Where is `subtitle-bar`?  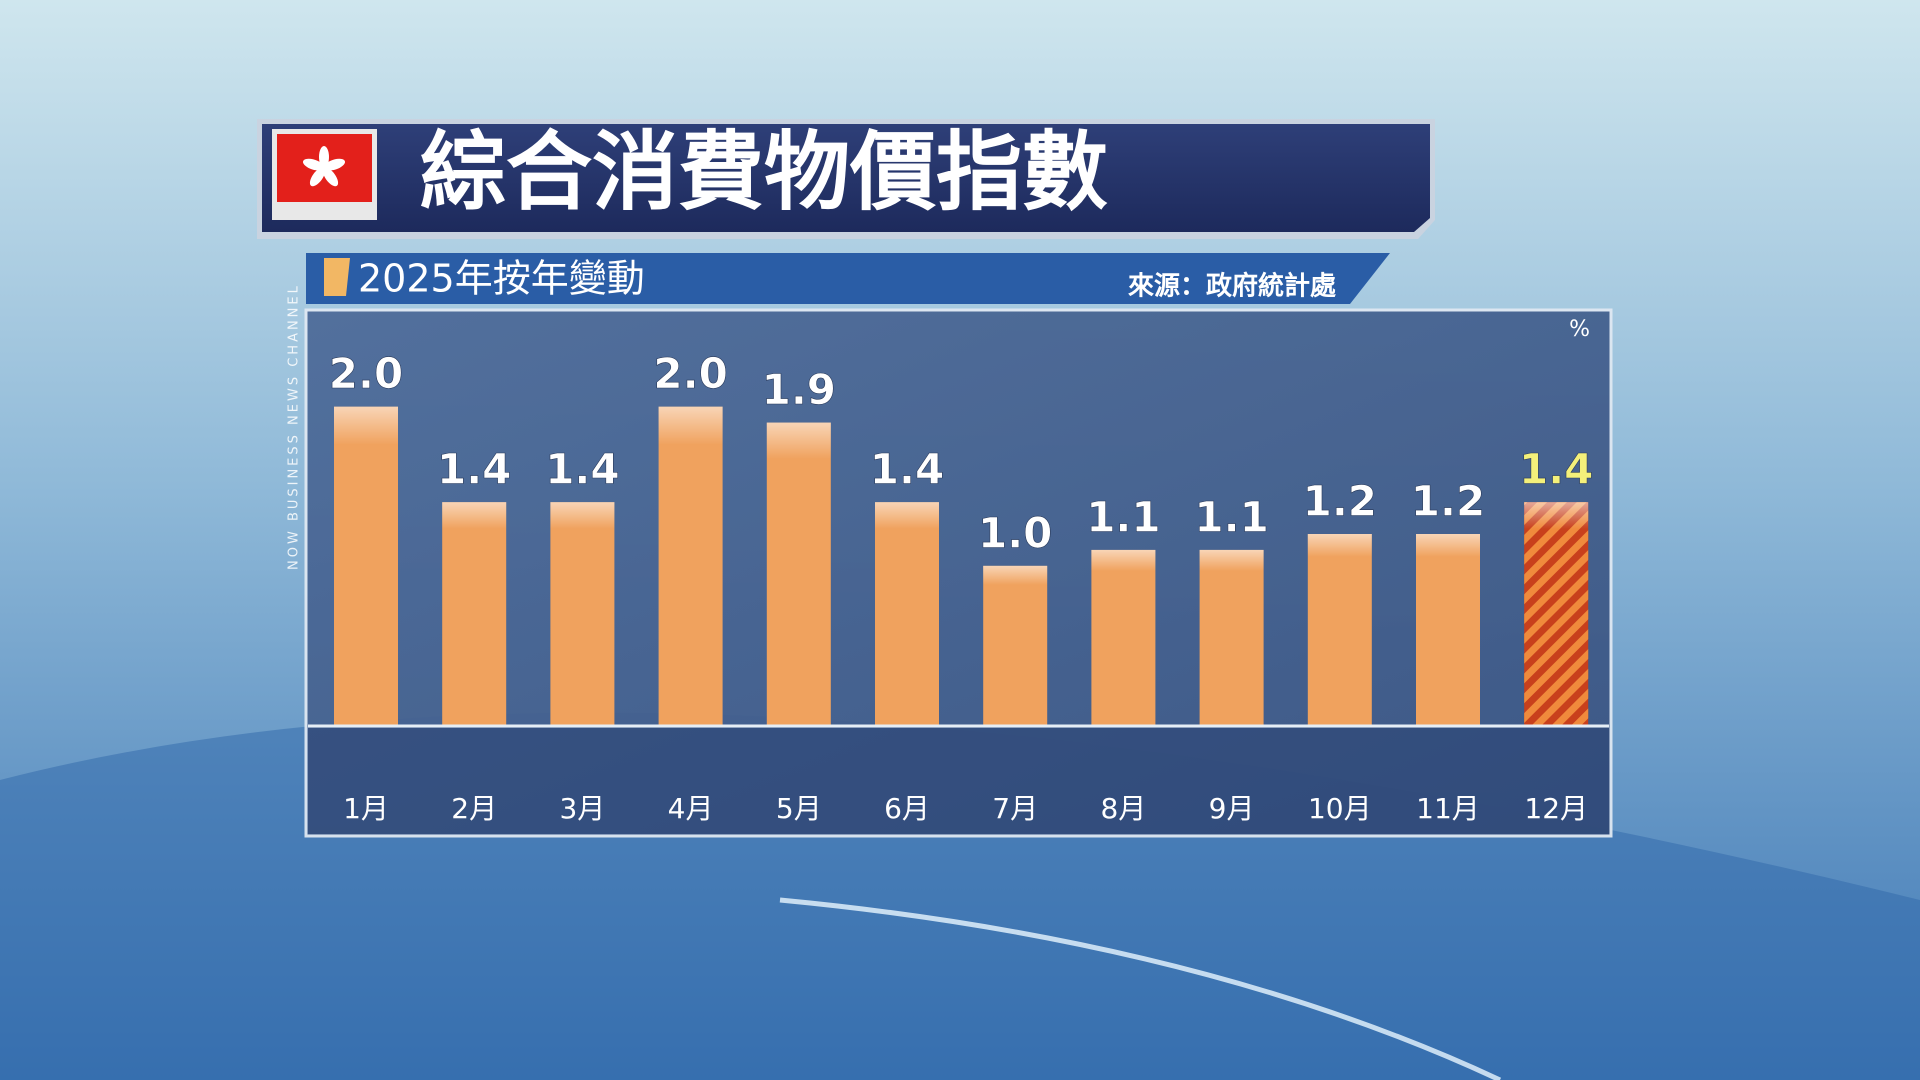 subtitle-bar is located at coordinates (848, 278).